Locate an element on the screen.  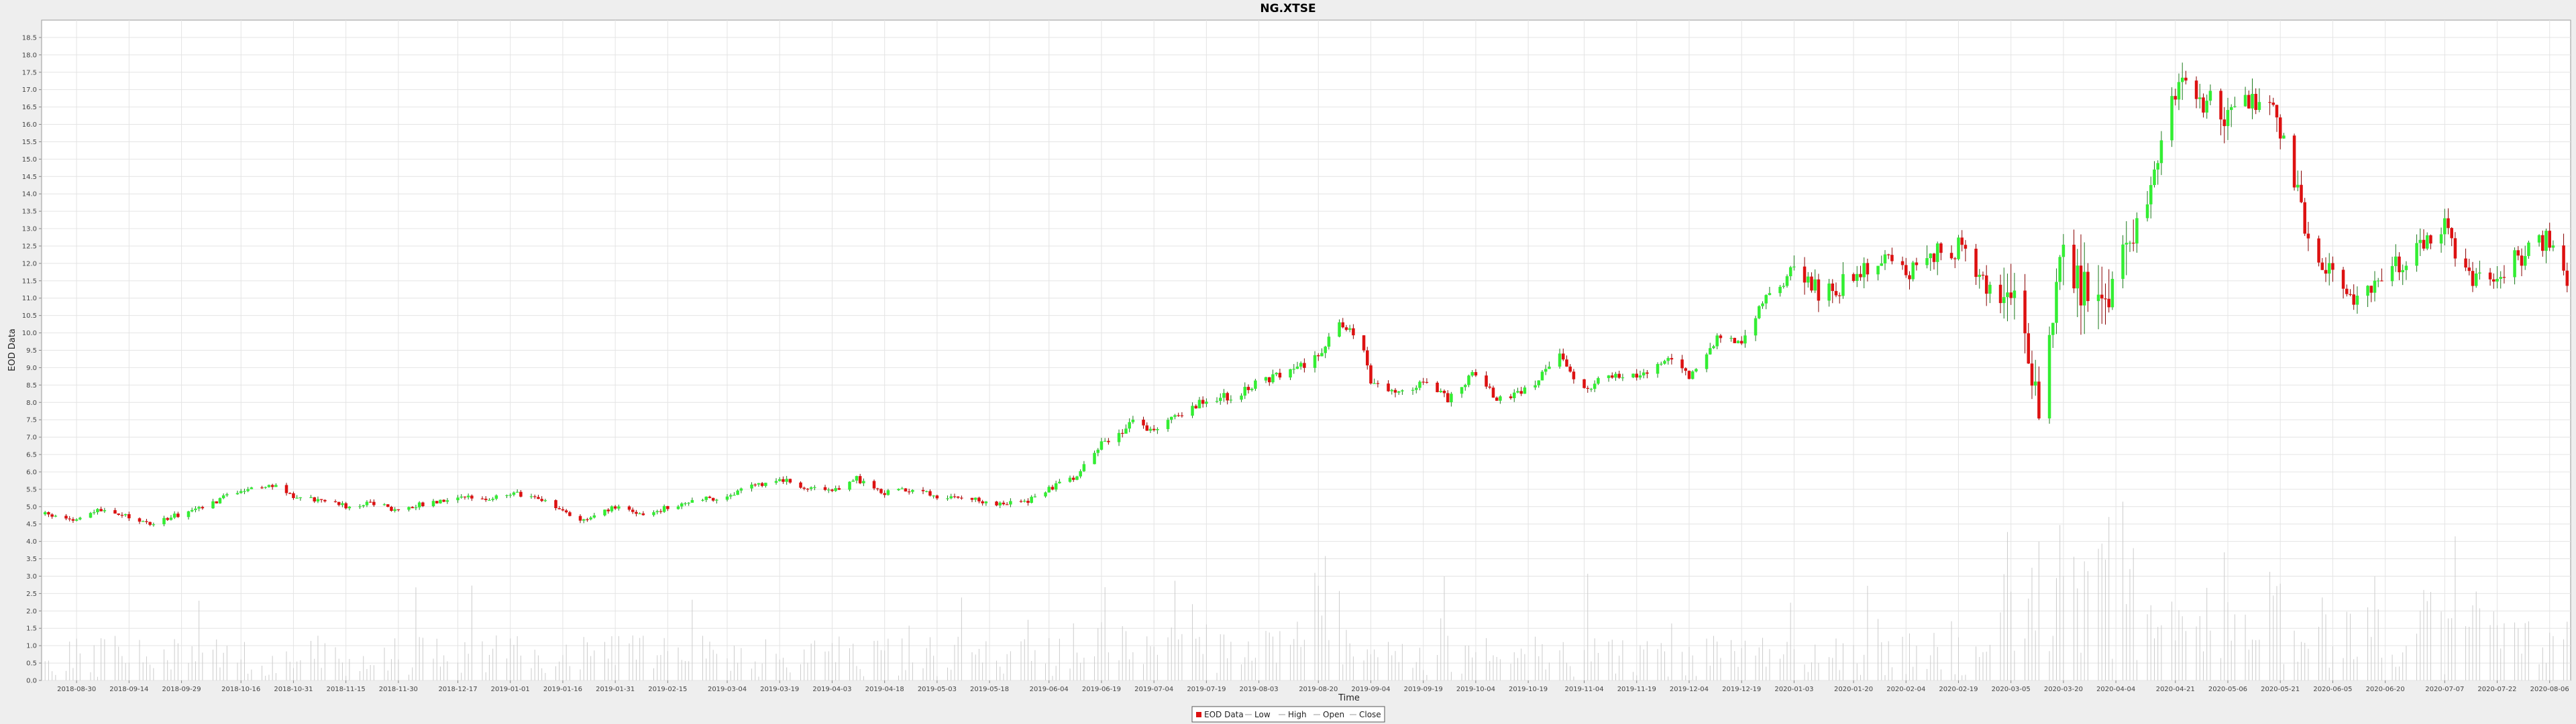
x-tick-label: 2019-02-15 is located at coordinates (667, 689).